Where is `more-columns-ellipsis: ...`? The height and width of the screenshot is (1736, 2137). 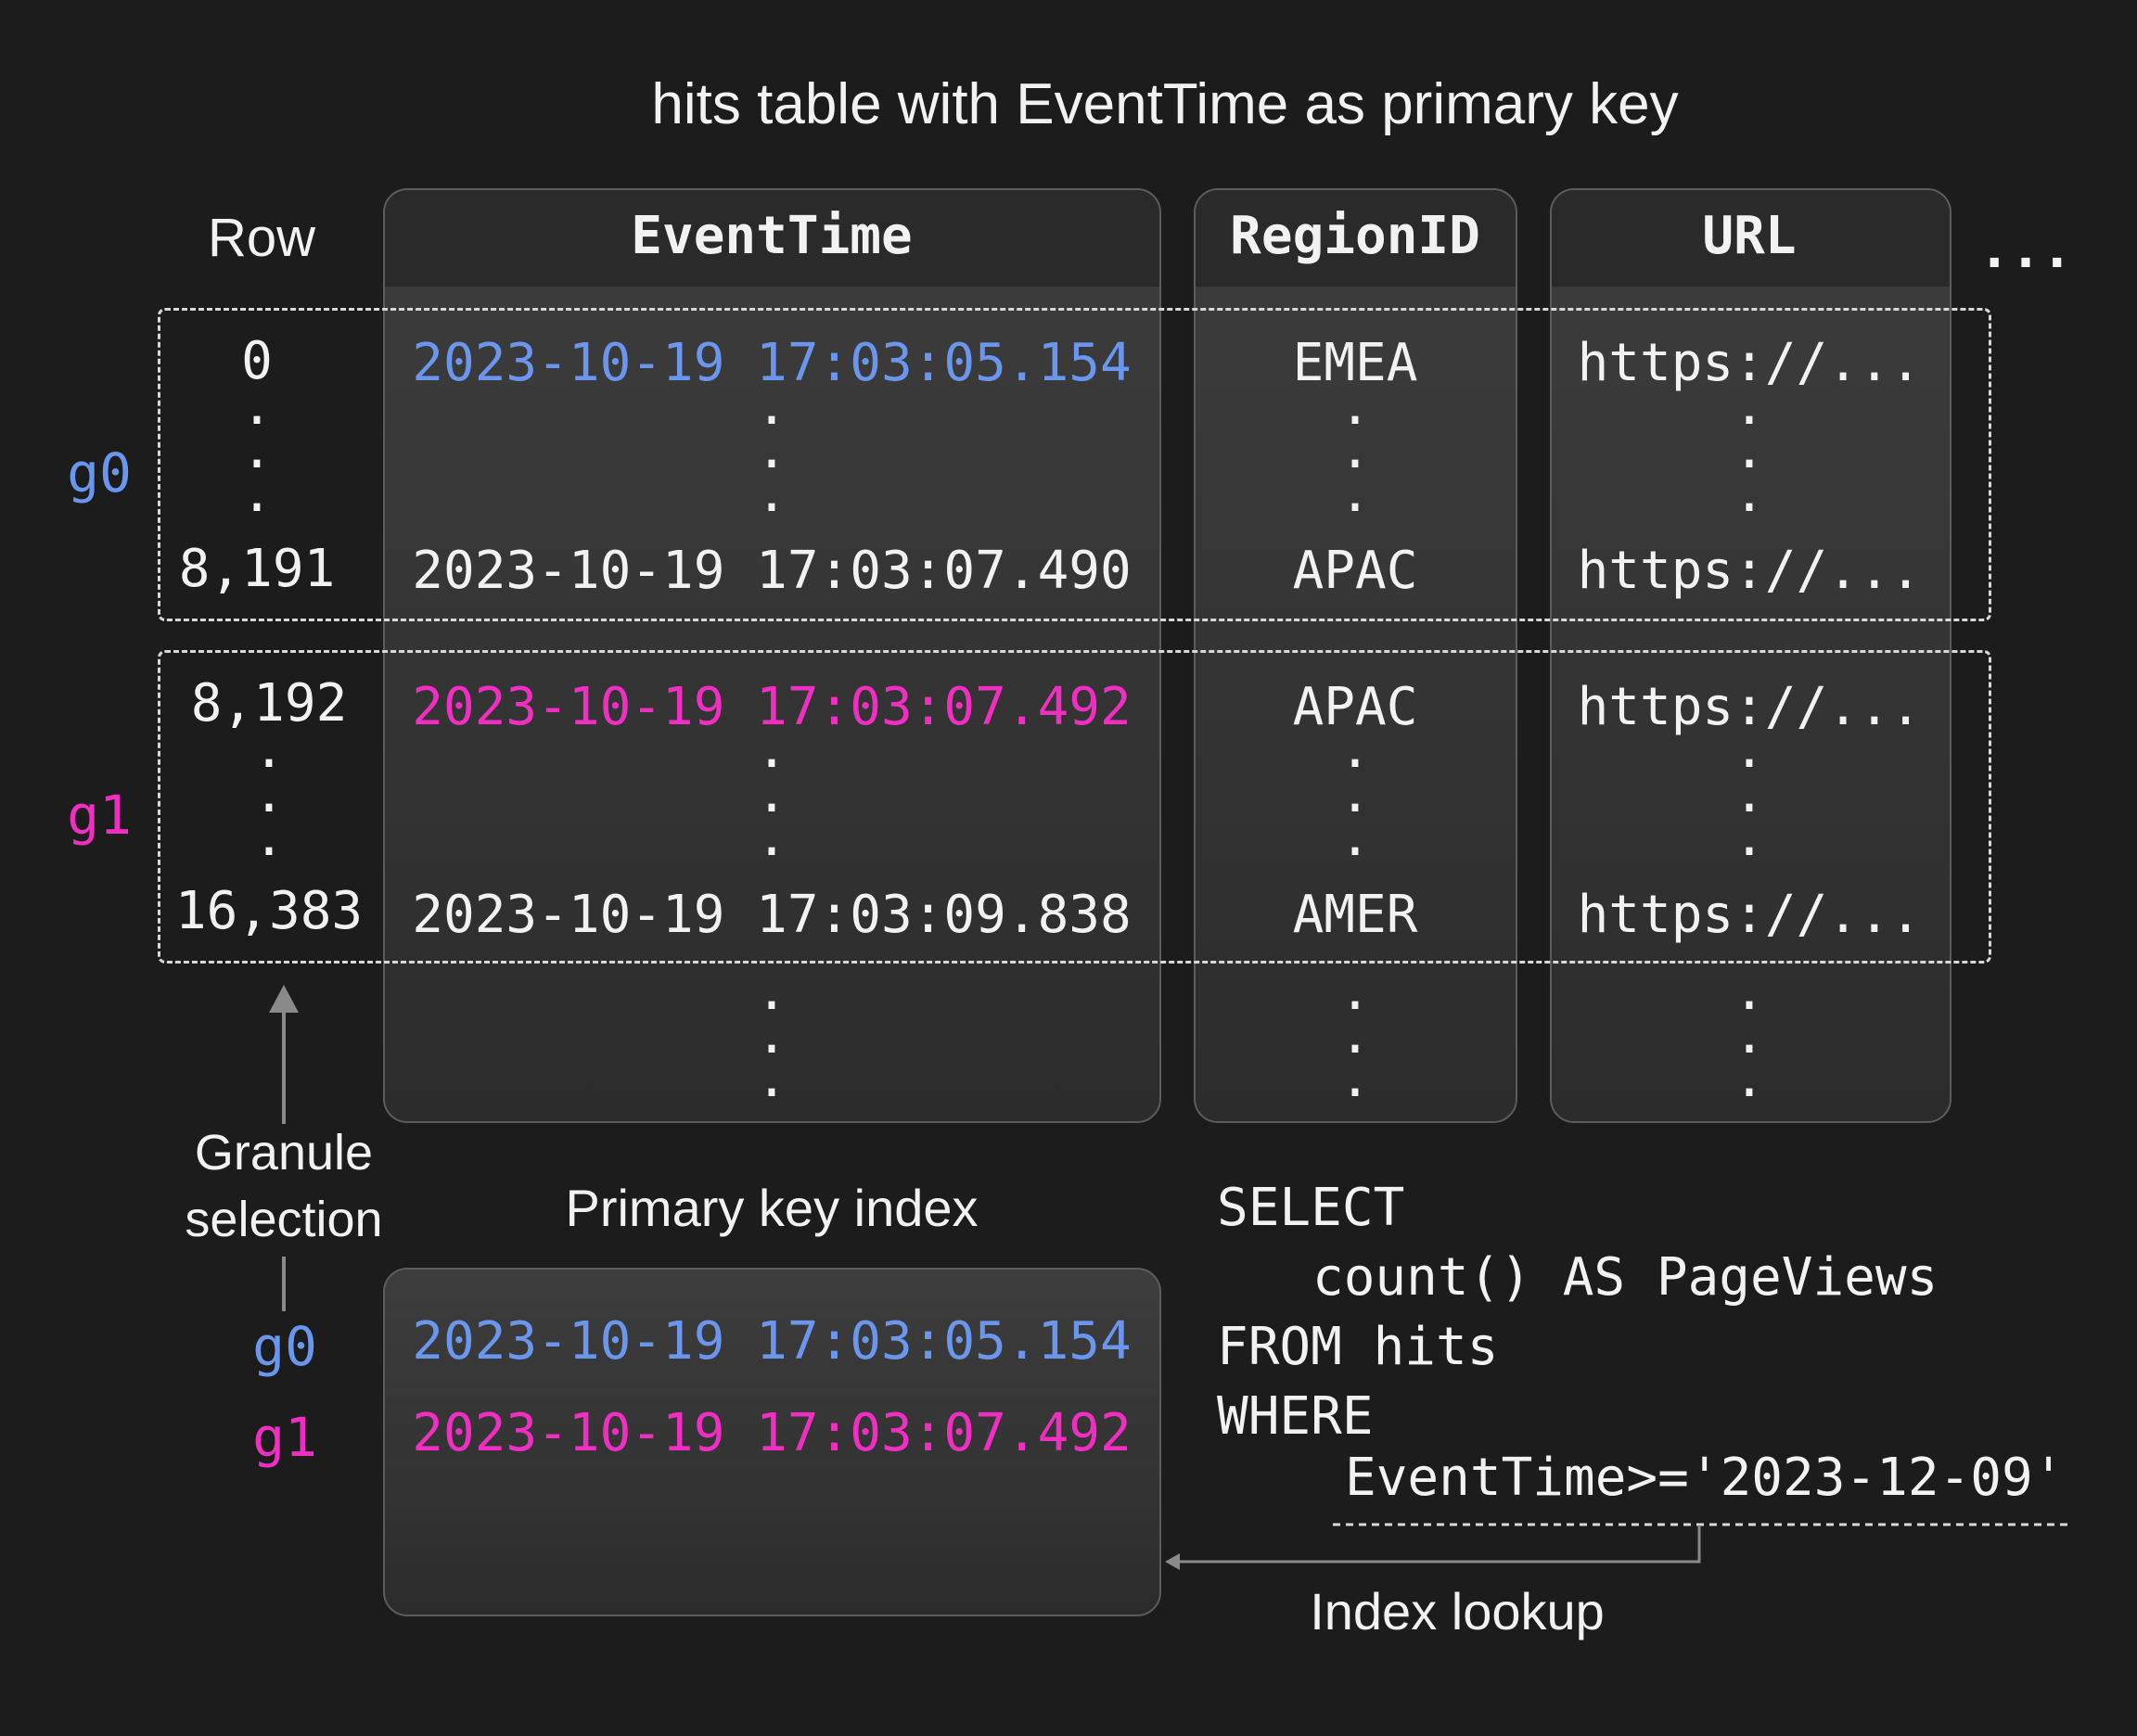 more-columns-ellipsis: ... is located at coordinates (2026, 250).